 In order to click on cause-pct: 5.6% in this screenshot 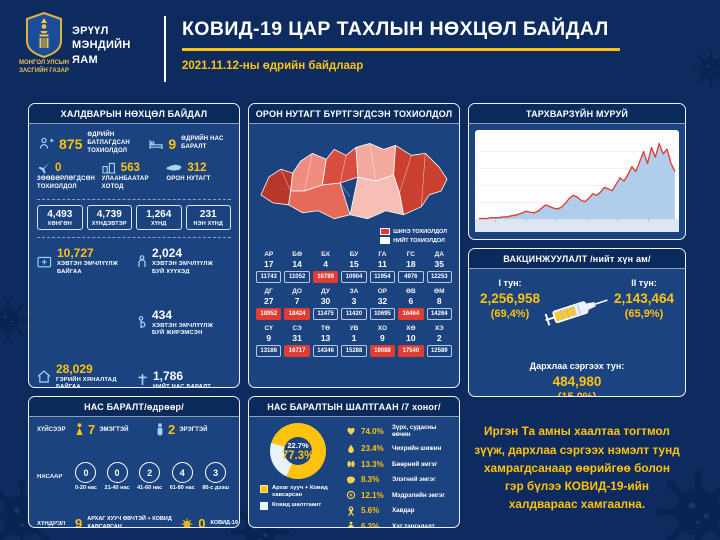, I will do `click(370, 510)`.